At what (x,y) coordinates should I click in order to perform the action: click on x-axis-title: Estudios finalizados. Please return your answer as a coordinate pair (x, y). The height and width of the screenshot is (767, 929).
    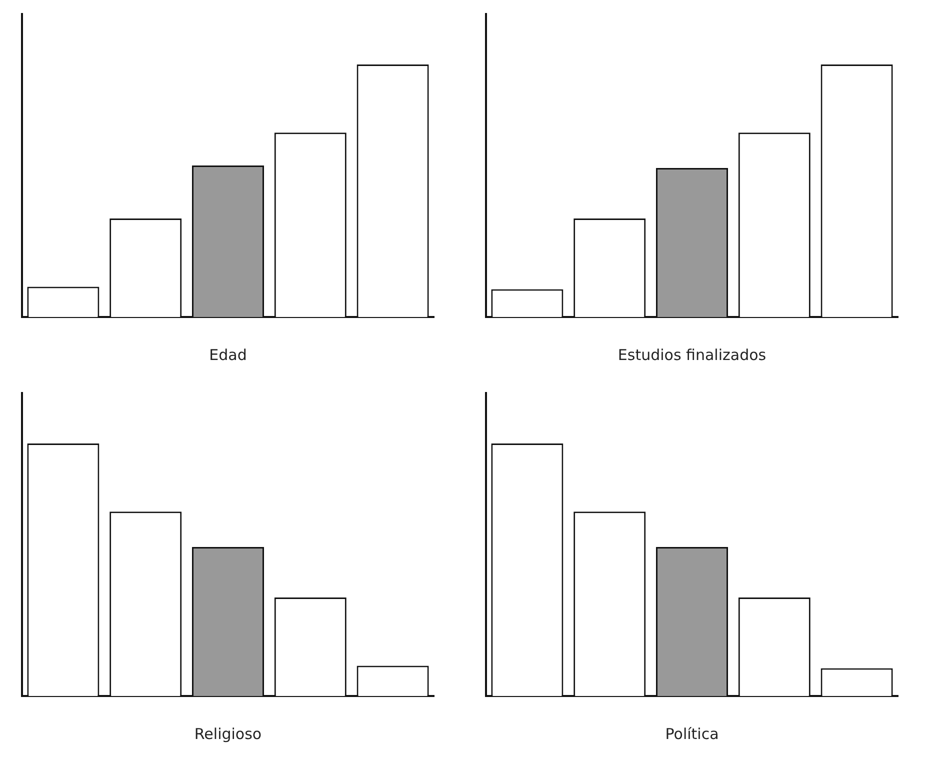
    Looking at the image, I should click on (692, 355).